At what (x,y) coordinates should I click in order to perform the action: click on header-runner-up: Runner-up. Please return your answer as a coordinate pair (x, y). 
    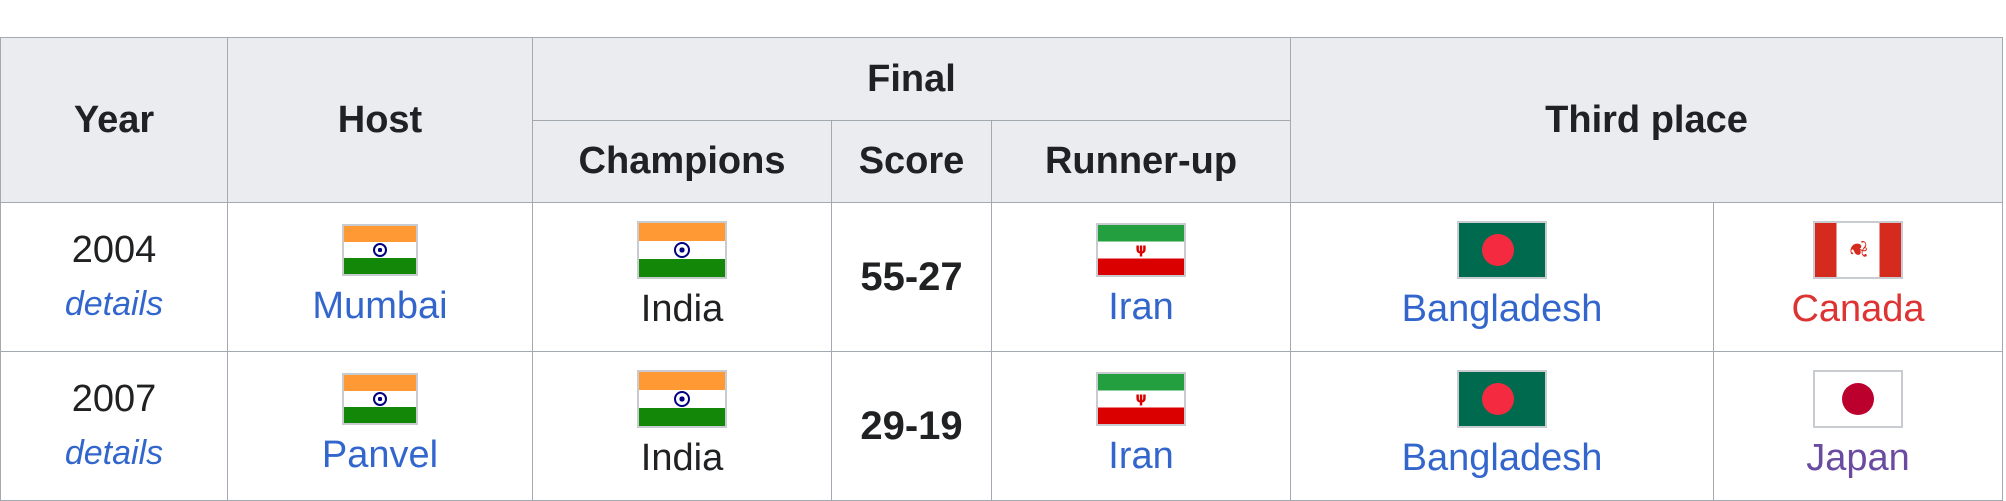
    Looking at the image, I should click on (1141, 161).